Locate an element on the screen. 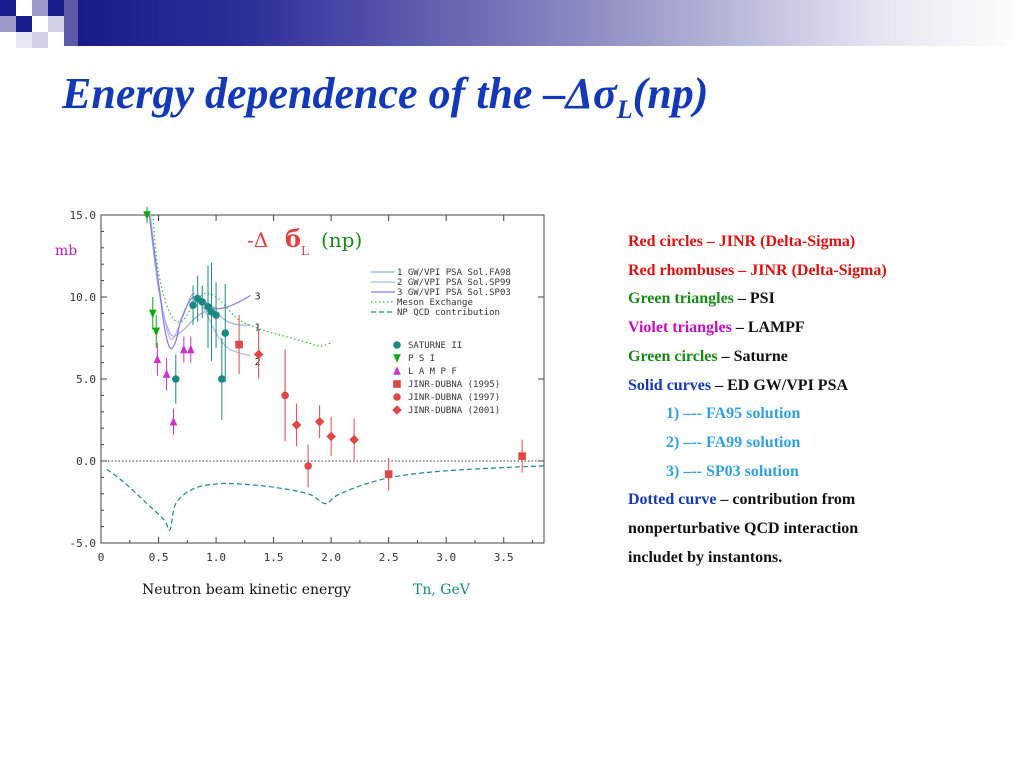 The height and width of the screenshot is (768, 1024). legend-label-marker-3: JINR-DUBNA (1995) is located at coordinates (454, 385).